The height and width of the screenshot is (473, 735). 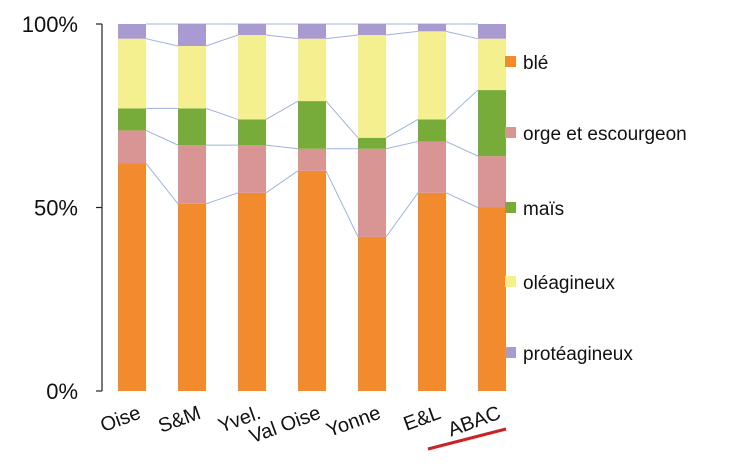 What do you see at coordinates (50, 24) in the screenshot?
I see `y-tick-label-3: 100%` at bounding box center [50, 24].